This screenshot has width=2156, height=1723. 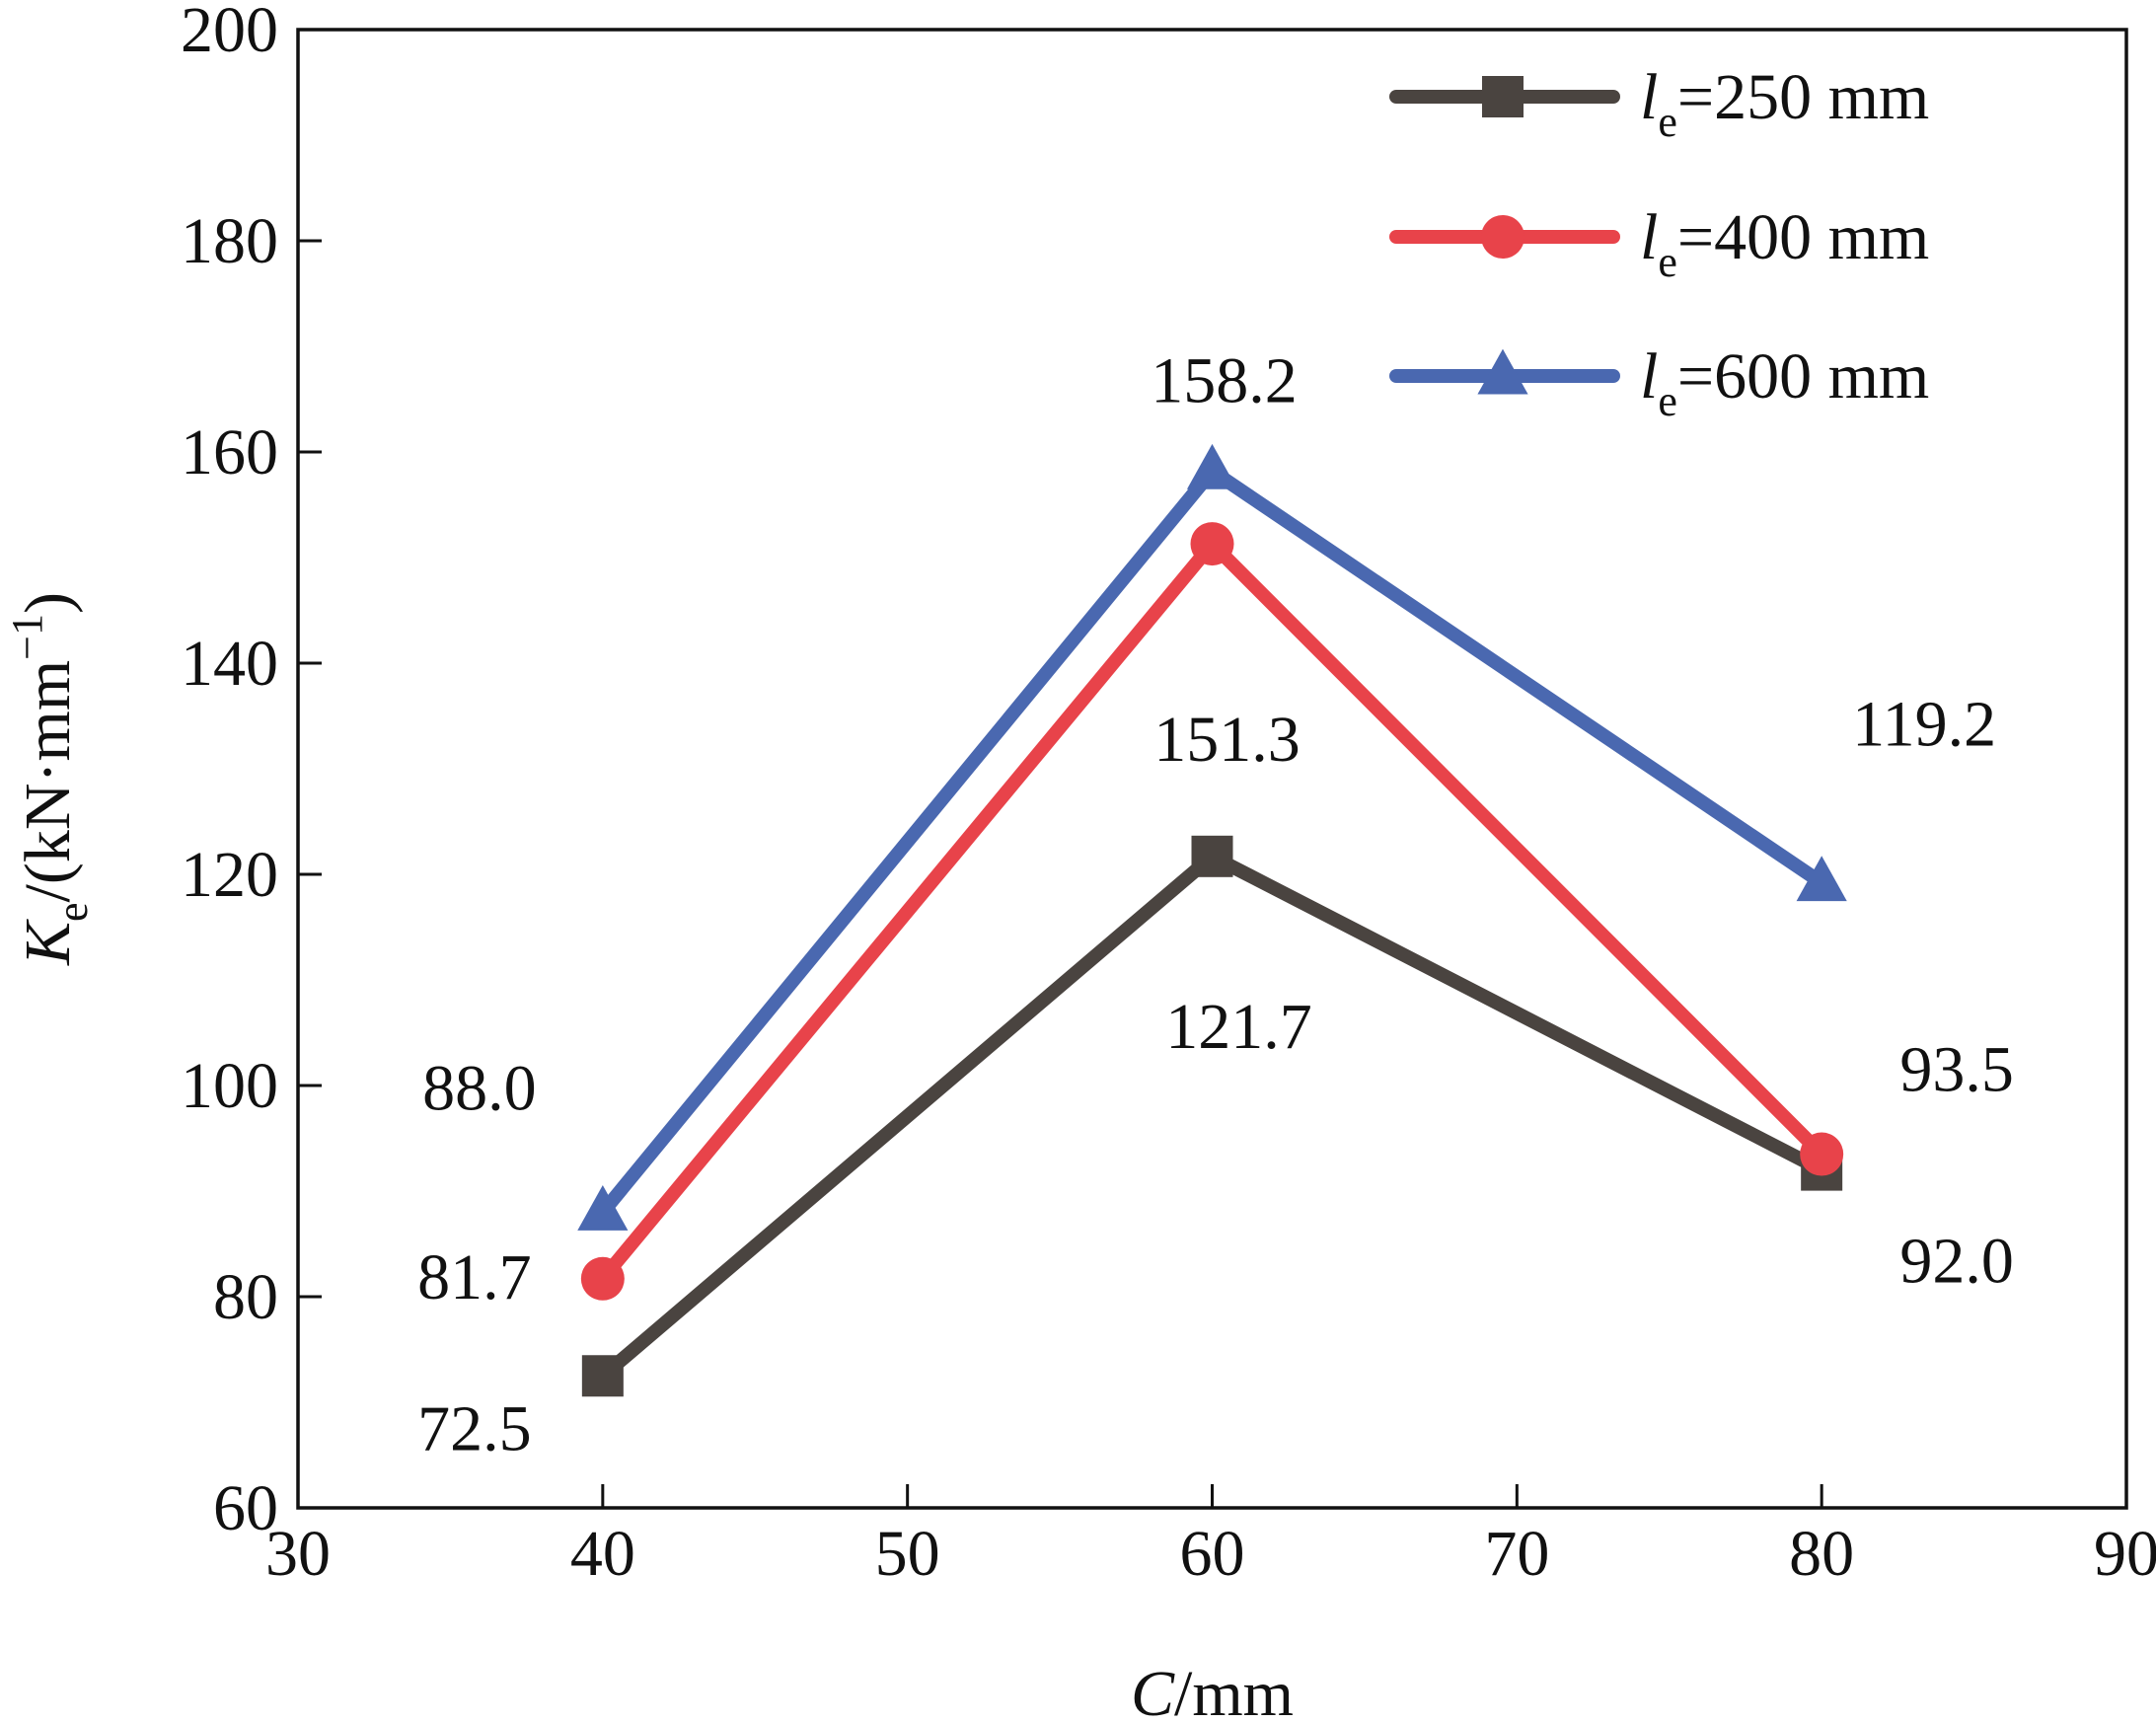 What do you see at coordinates (229, 1086) in the screenshot?
I see `y-tick-label-100: 100` at bounding box center [229, 1086].